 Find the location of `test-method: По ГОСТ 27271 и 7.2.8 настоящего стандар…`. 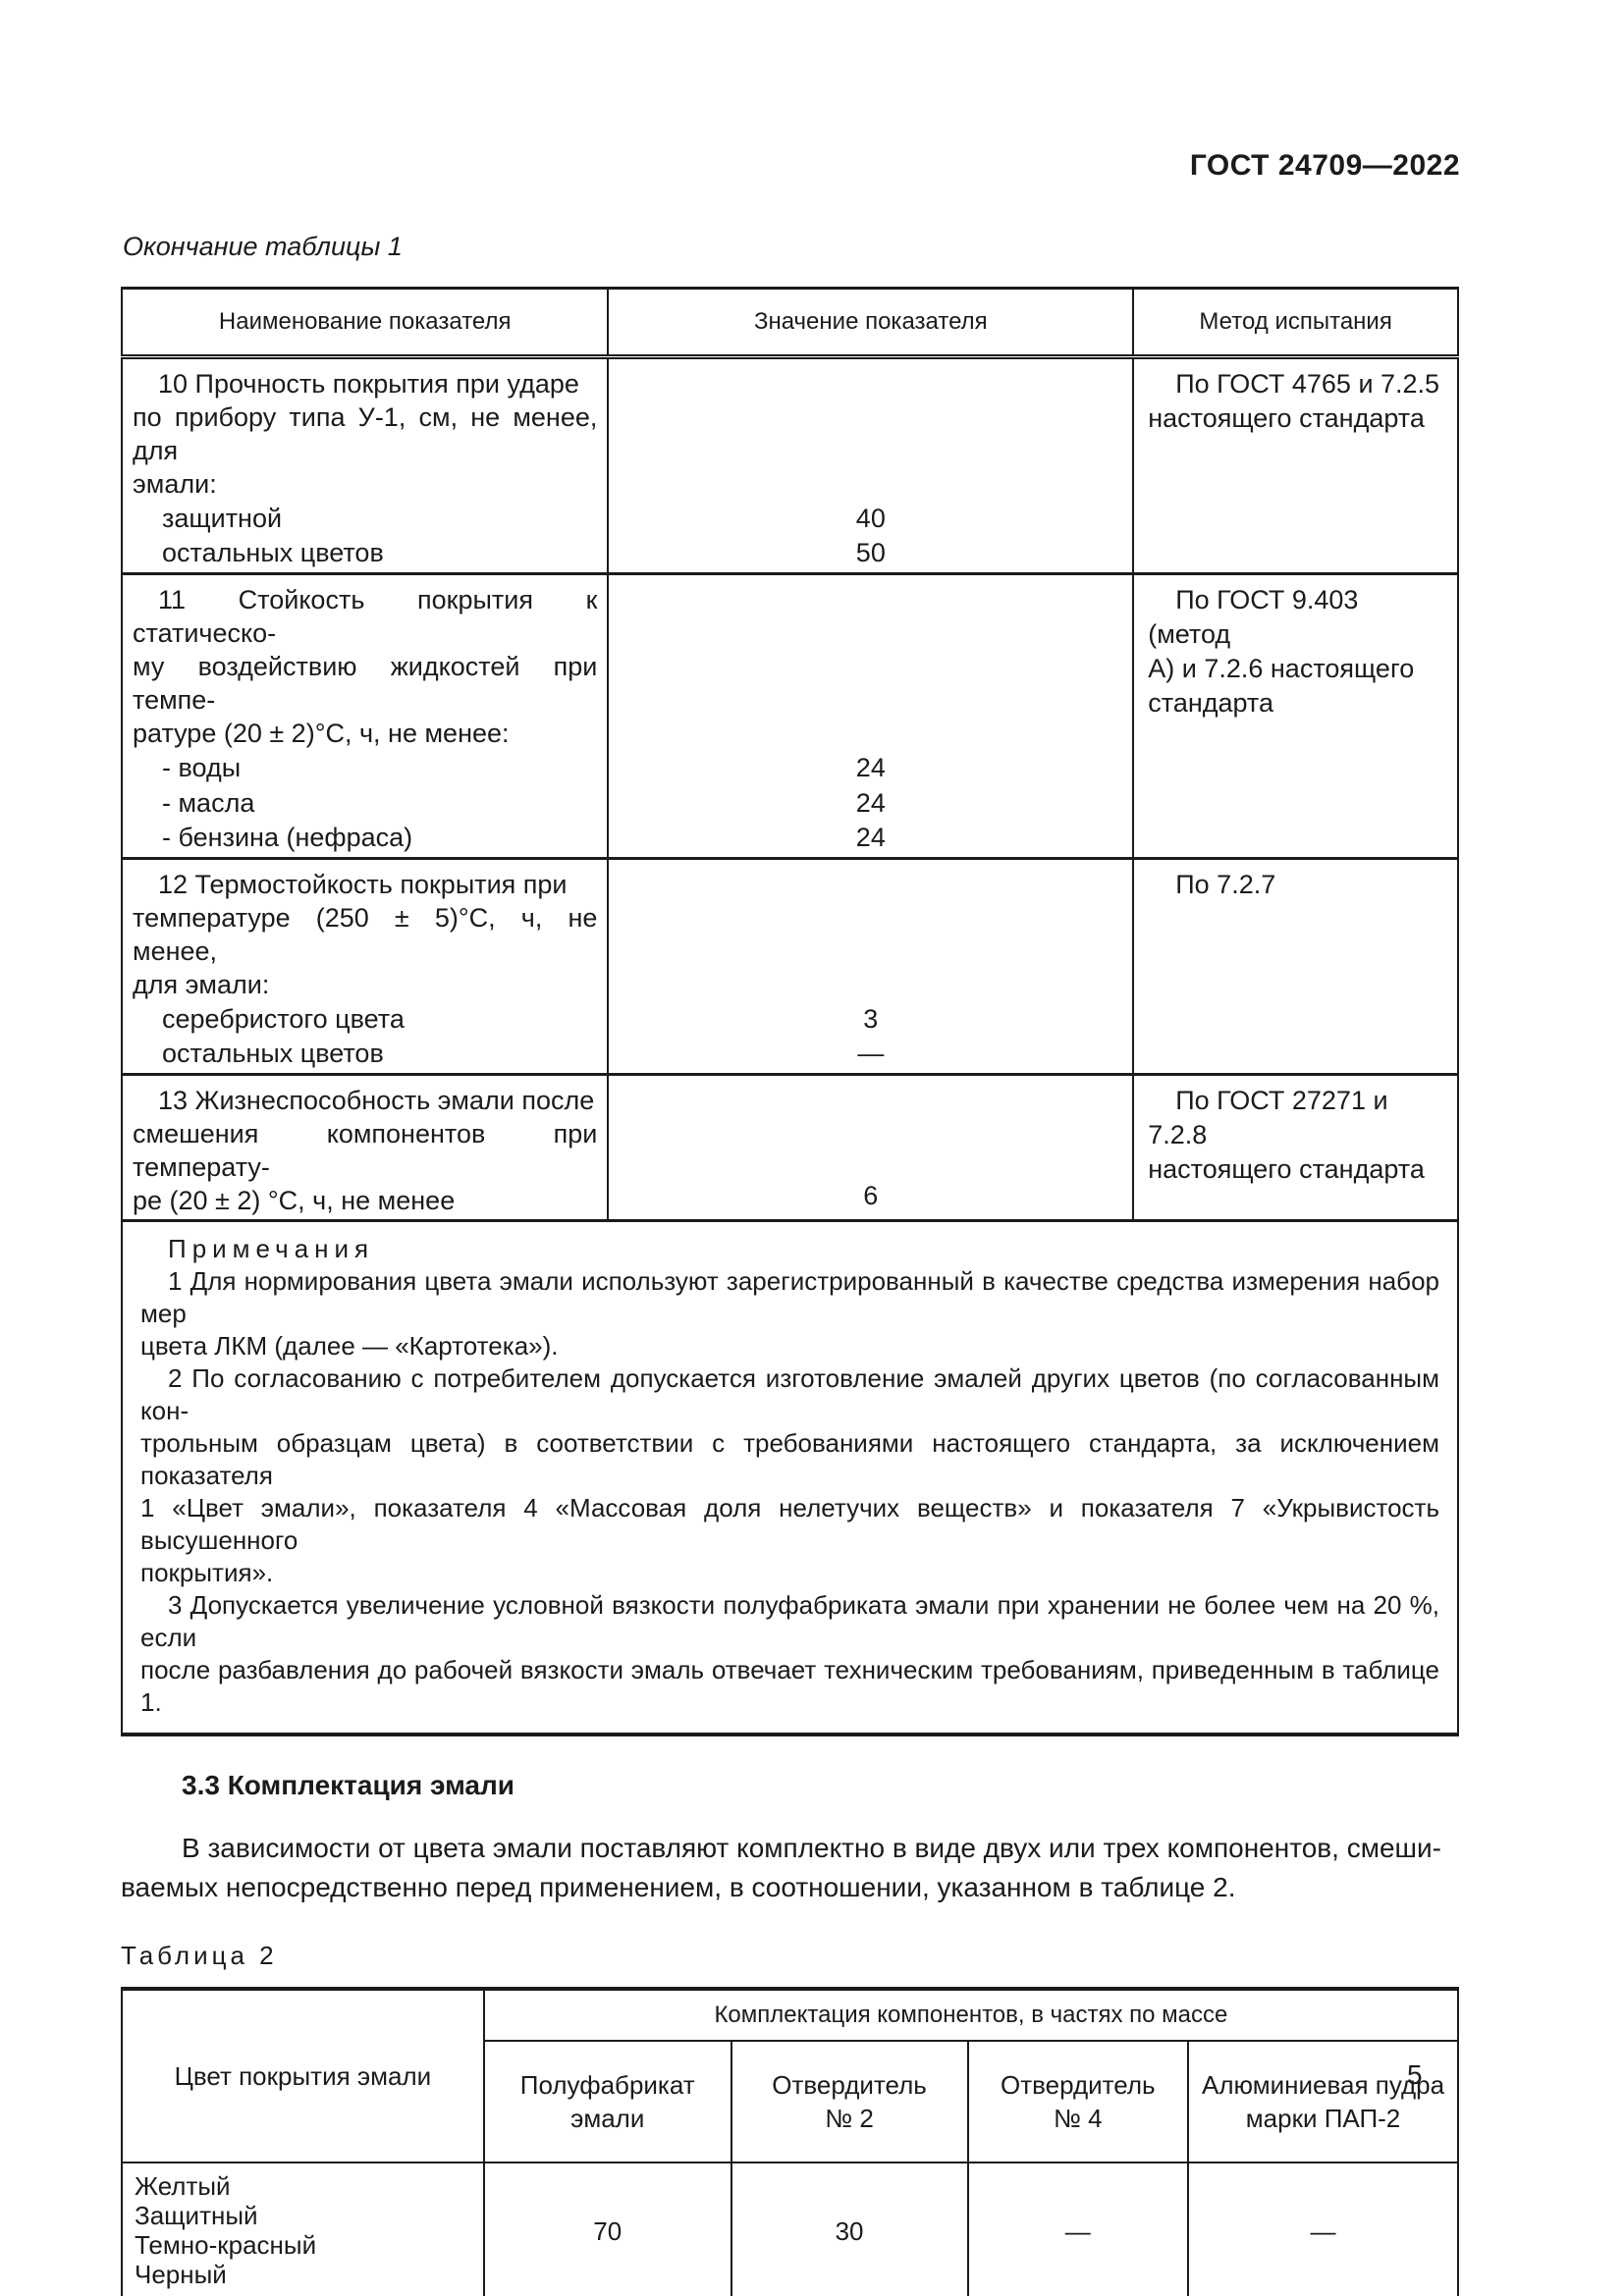

test-method: По ГОСТ 27271 и 7.2.8 настоящего стандар… is located at coordinates (1295, 1147).